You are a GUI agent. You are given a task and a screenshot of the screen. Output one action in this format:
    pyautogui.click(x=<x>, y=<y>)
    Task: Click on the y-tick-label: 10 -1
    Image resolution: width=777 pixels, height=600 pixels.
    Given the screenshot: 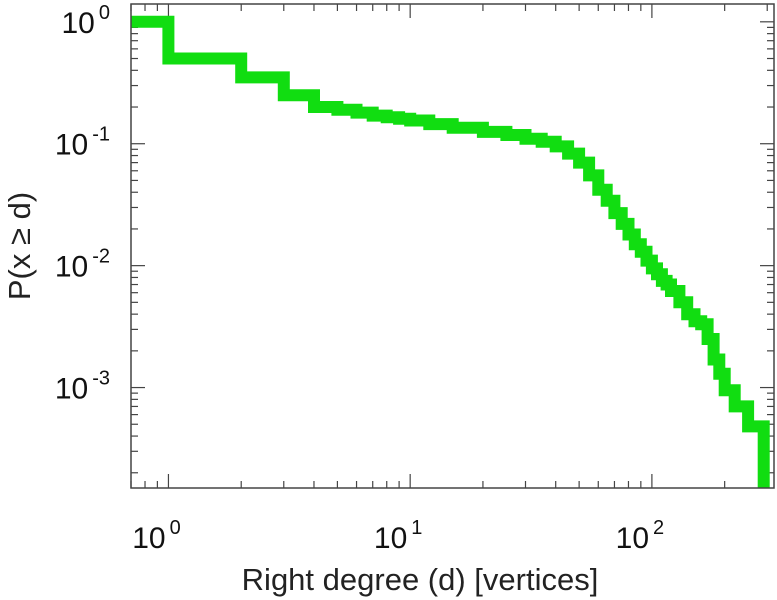 What is the action you would take?
    pyautogui.click(x=82, y=143)
    